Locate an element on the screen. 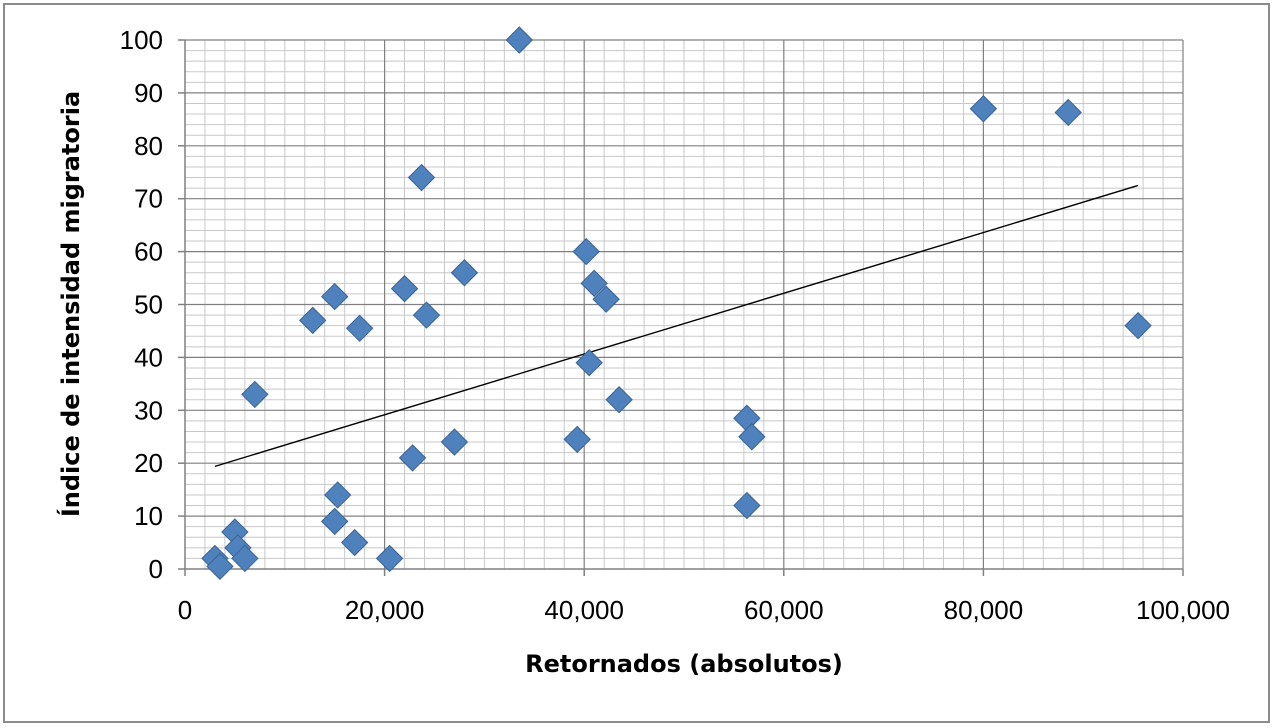 The width and height of the screenshot is (1275, 728). y-tick-label: 0 is located at coordinates (156, 569).